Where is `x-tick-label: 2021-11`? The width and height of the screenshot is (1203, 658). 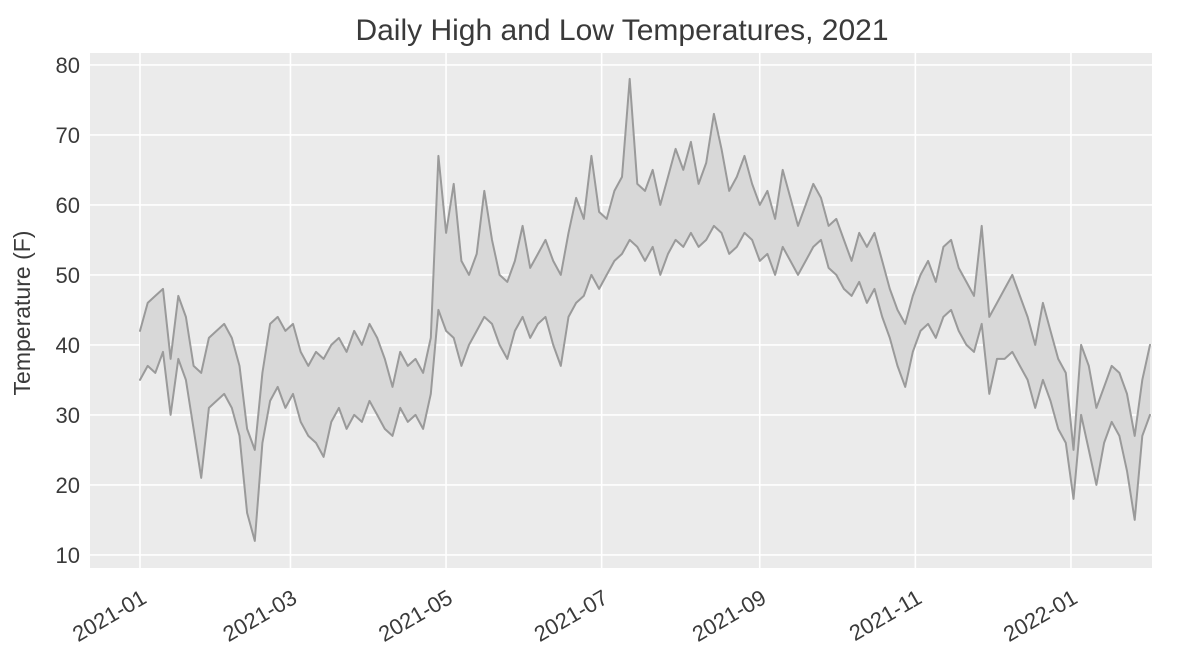 x-tick-label: 2021-11 is located at coordinates (885, 615).